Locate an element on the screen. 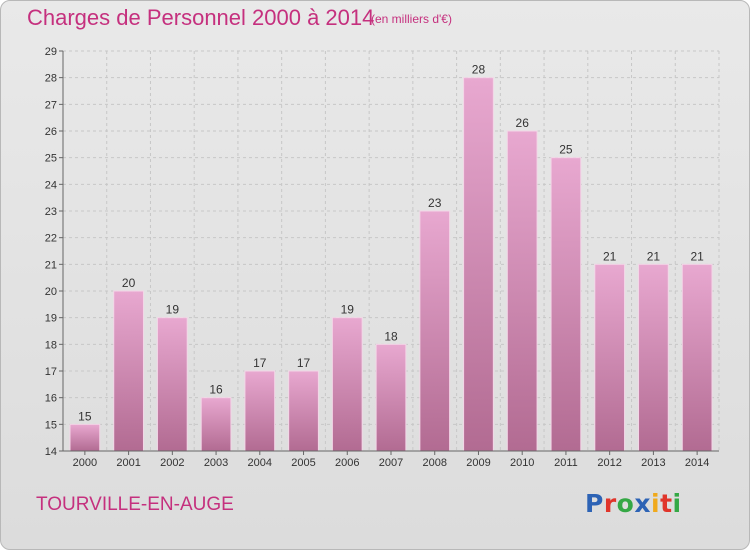 This screenshot has width=750, height=550. x-tick-label: 2009 is located at coordinates (478, 463).